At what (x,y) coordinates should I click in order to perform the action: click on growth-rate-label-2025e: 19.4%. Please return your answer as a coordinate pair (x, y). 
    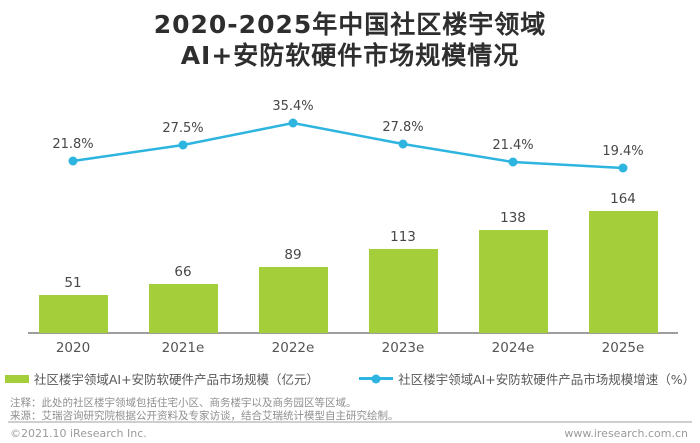
    Looking at the image, I should click on (623, 151).